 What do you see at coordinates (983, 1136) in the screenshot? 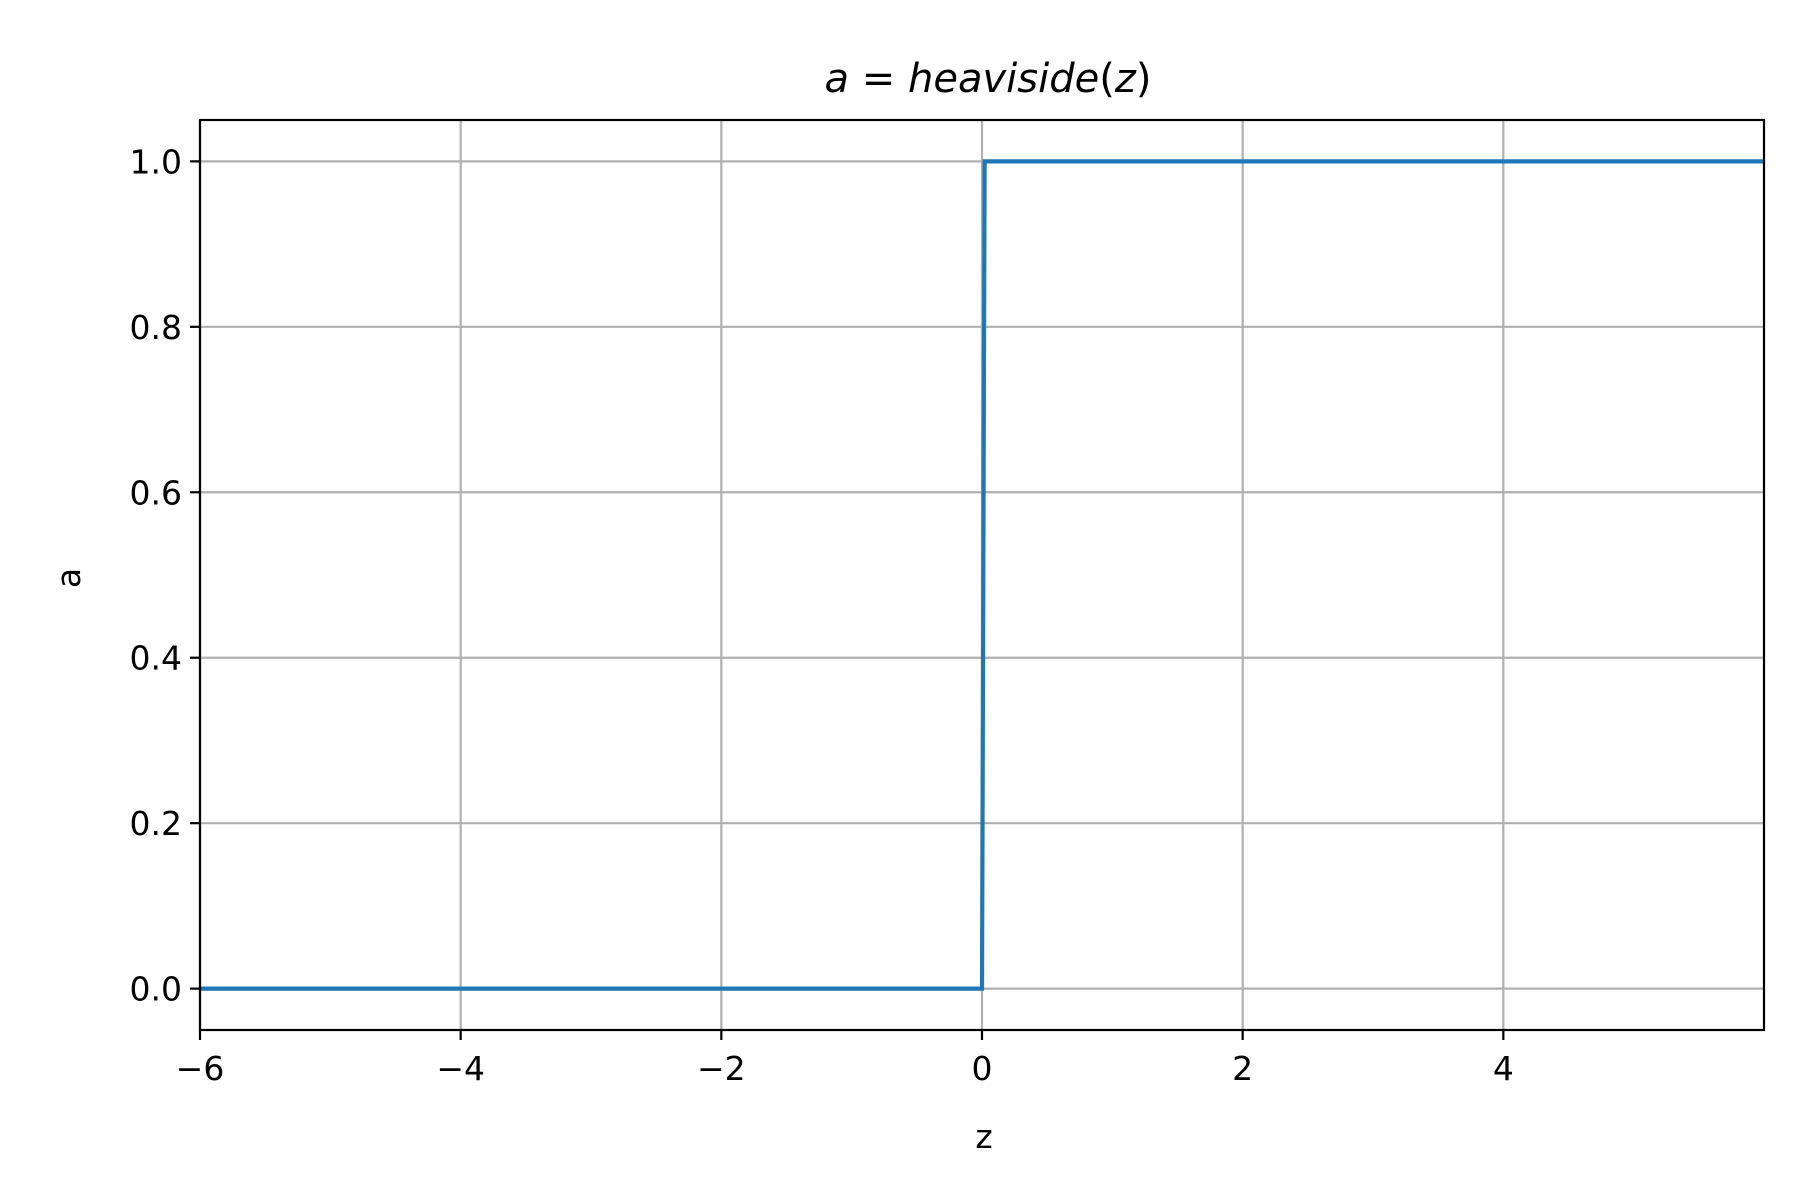
I see `x-axis-label: z` at bounding box center [983, 1136].